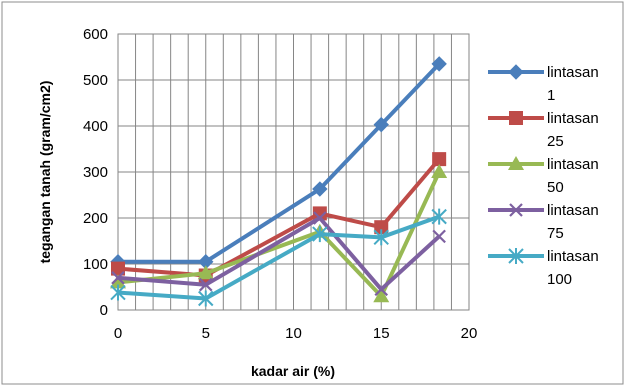  Describe the element at coordinates (555, 233) in the screenshot. I see `legend-label: 75` at that location.